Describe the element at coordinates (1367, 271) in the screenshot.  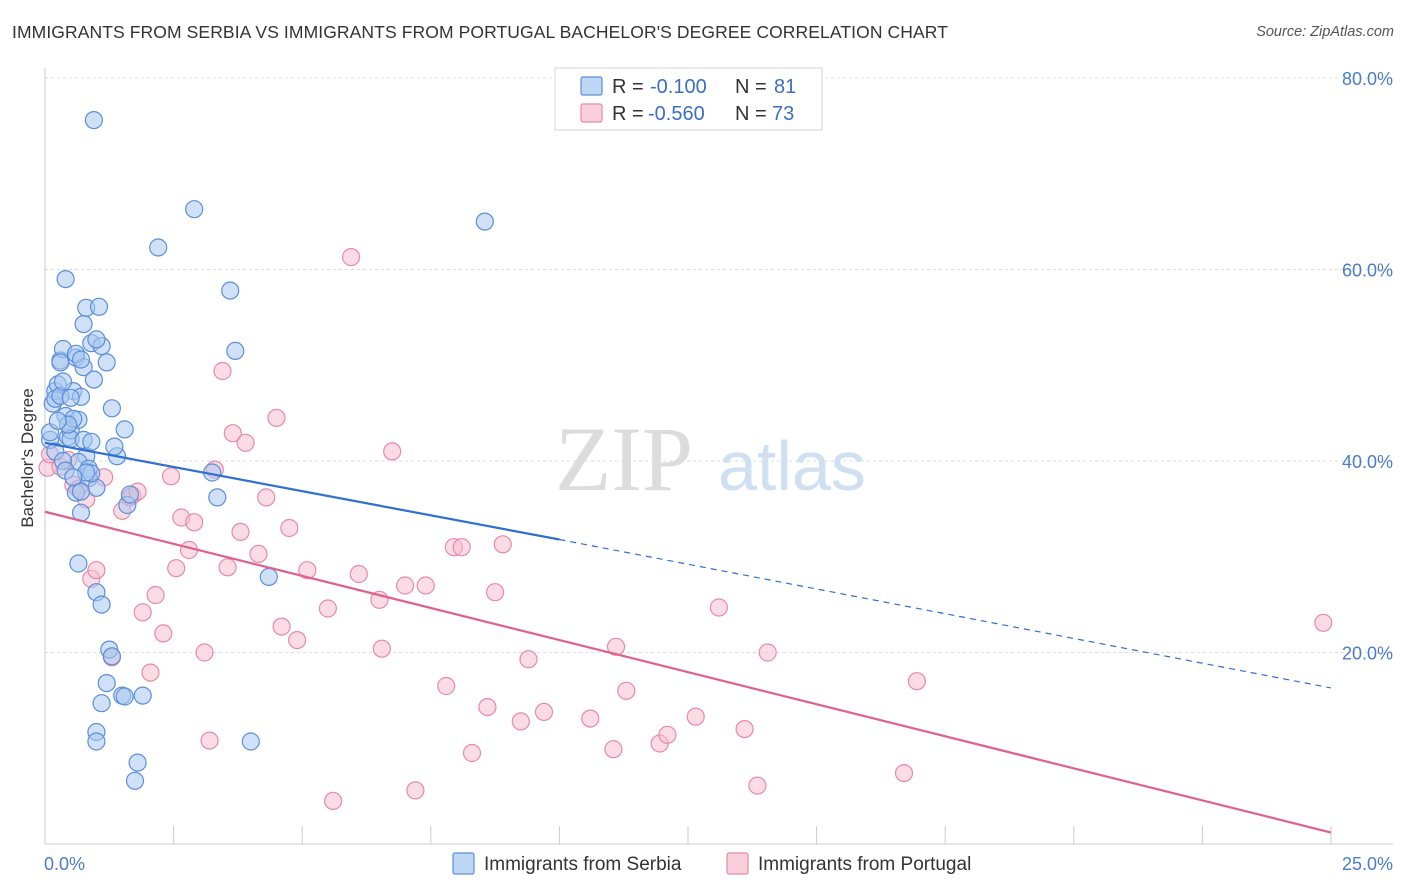
I see `y-tick-label-2: 60.0%` at that location.